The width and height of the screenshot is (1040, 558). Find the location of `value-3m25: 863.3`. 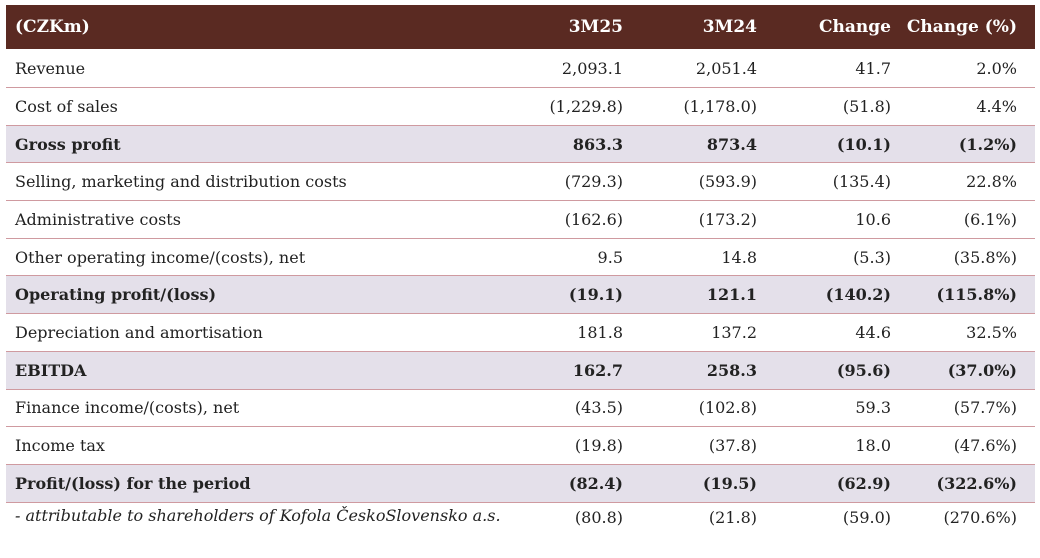

value-3m25: 863.3 is located at coordinates (597, 144).